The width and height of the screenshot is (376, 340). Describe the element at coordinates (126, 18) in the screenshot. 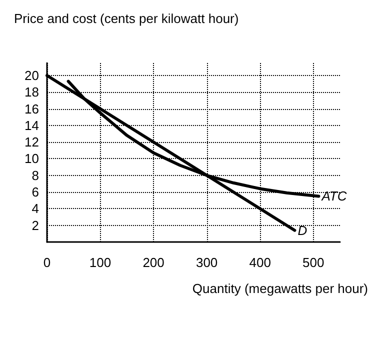

I see `y-axis-title: Price and cost (cents per kilowatt hour)` at that location.